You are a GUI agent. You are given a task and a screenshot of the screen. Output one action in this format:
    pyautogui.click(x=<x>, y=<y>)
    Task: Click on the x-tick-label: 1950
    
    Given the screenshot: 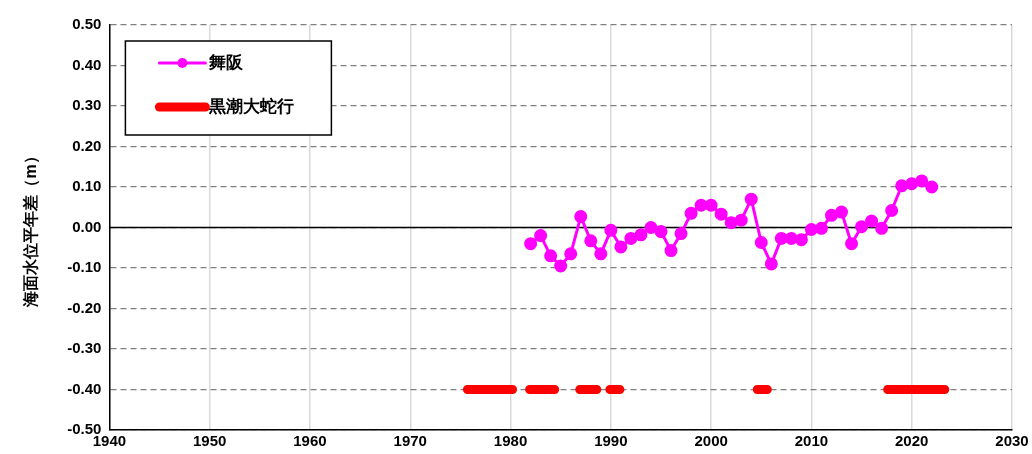 What is the action you would take?
    pyautogui.click(x=209, y=441)
    